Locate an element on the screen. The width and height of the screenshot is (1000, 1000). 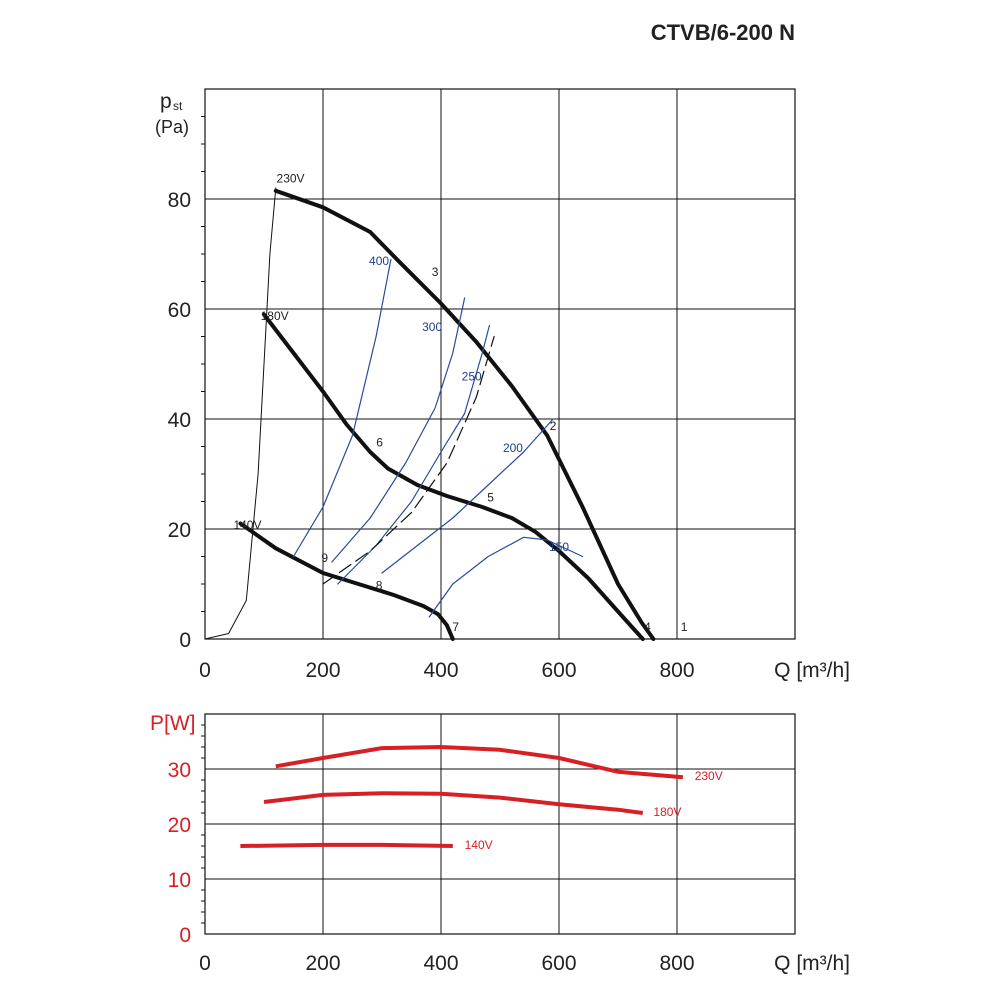
curve-annotation: 5 is located at coordinates (490, 498).